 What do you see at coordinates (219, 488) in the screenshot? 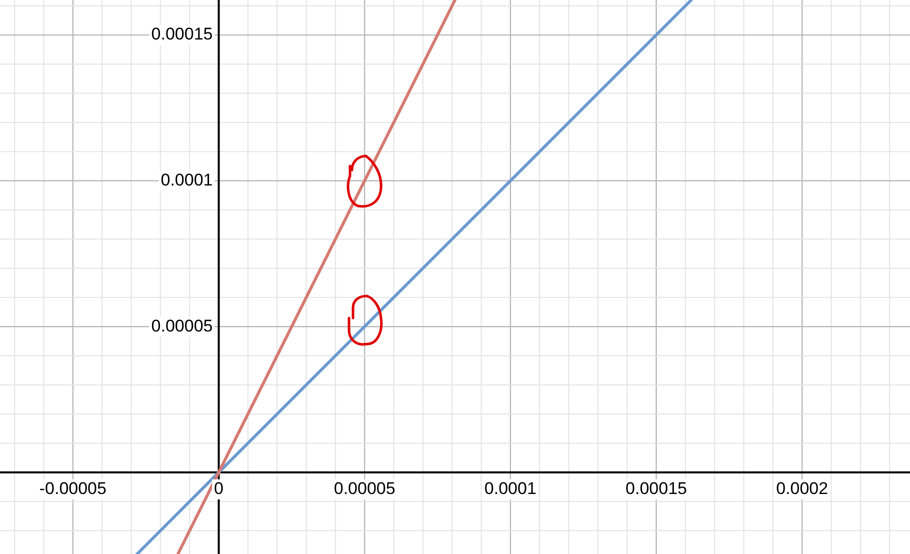
I see `x-tick-label: 0` at bounding box center [219, 488].